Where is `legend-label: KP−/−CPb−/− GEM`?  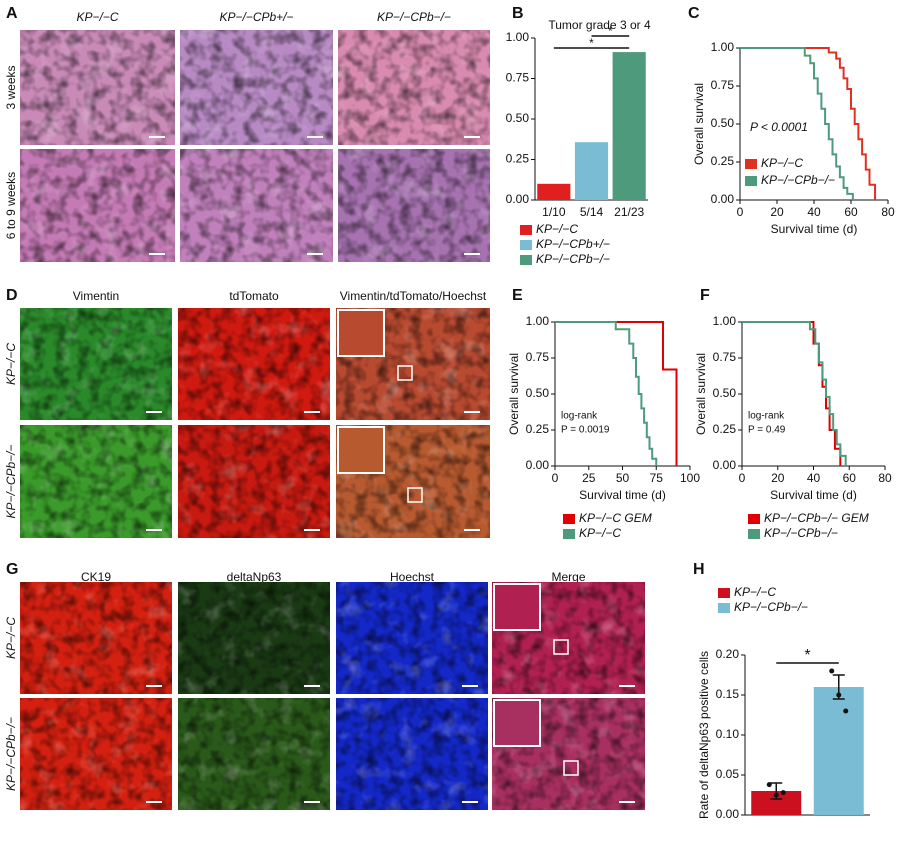
legend-label: KP−/−CPb−/− GEM is located at coordinates (816, 518).